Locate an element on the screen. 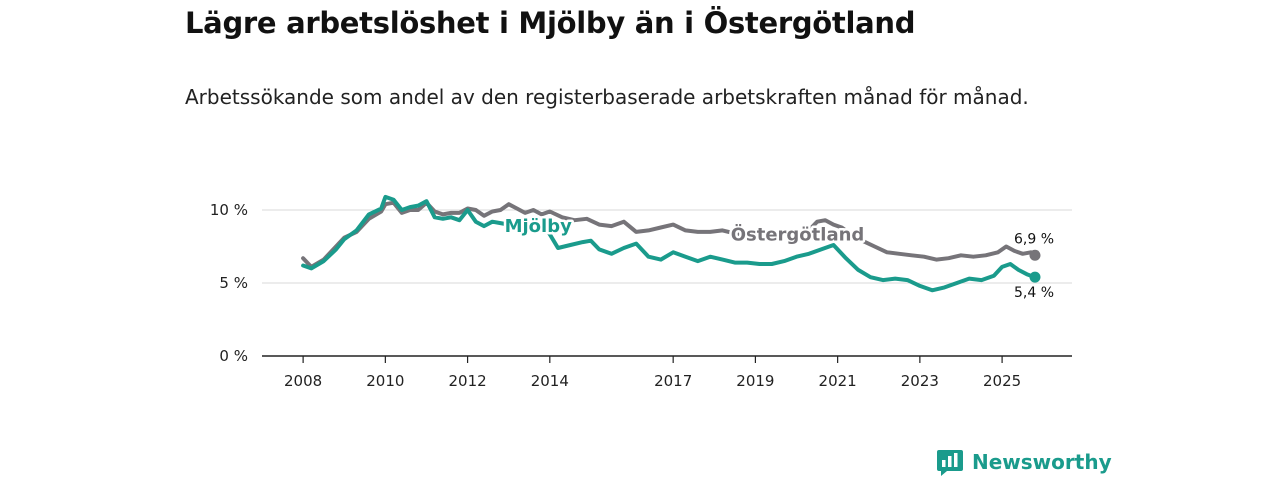 This screenshot has width=1280, height=480. y-tick-label: 0 % is located at coordinates (233, 356).